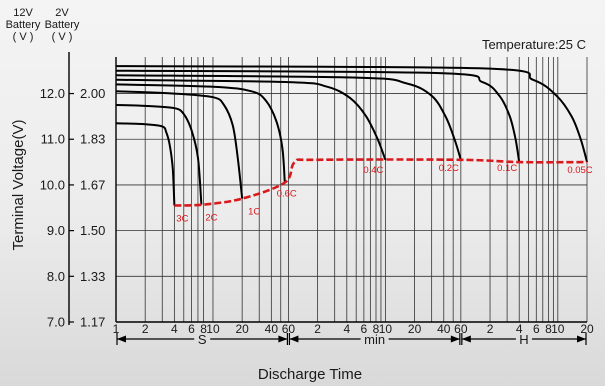 Image resolution: width=605 pixels, height=386 pixels. I want to click on y-header-12v-line2: Battery, so click(23, 25).